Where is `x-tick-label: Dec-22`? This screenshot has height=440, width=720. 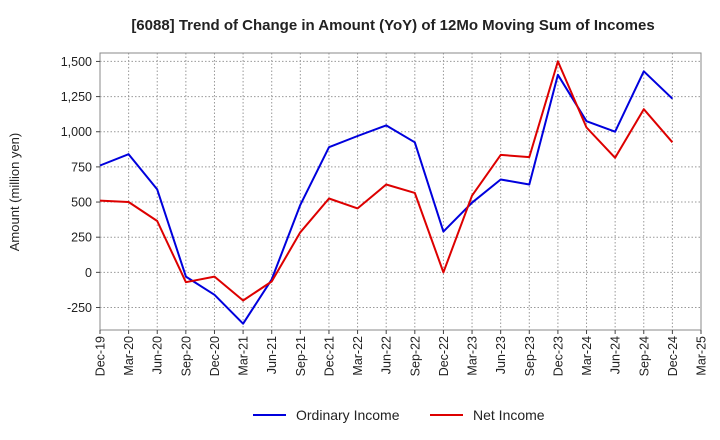
x-tick-label: Dec-22 is located at coordinates (444, 356).